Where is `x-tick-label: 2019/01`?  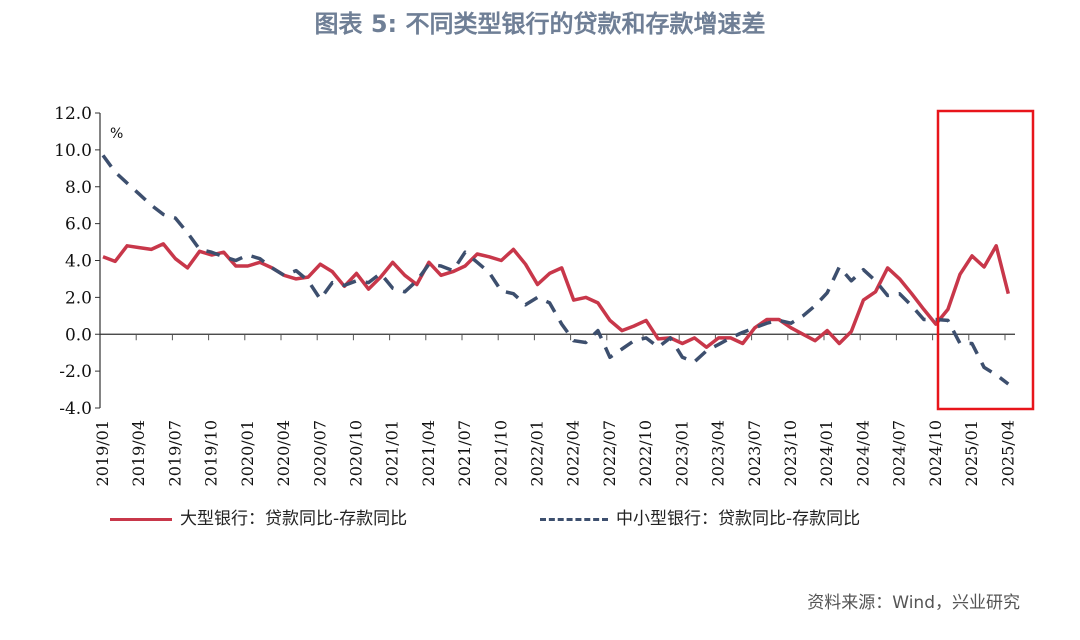
x-tick-label: 2019/01 is located at coordinates (102, 453).